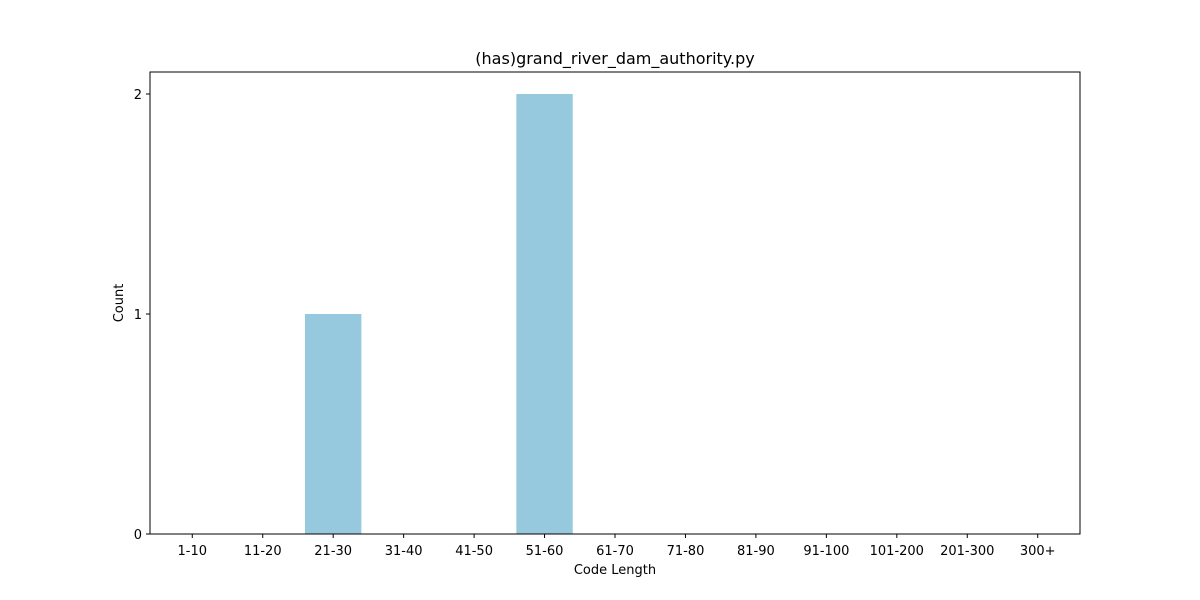 The width and height of the screenshot is (1200, 600). I want to click on y-tick-label: 0, so click(138, 535).